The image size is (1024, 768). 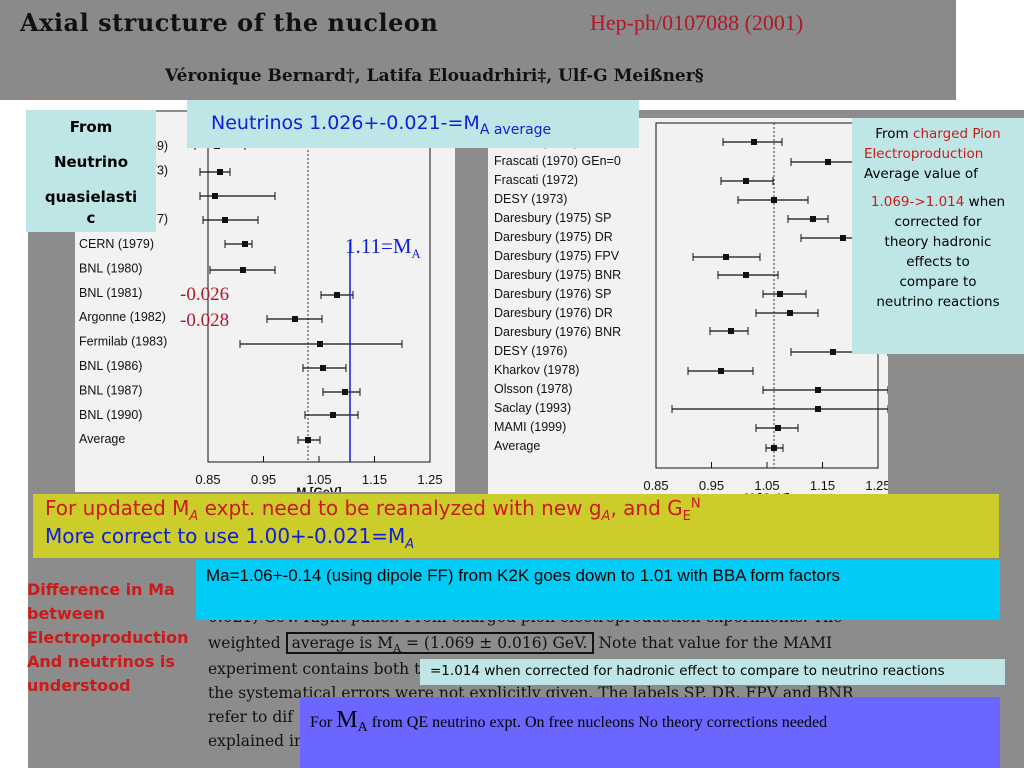 What do you see at coordinates (530, 427) in the screenshot?
I see `experiment-label: MAMI (1999)` at bounding box center [530, 427].